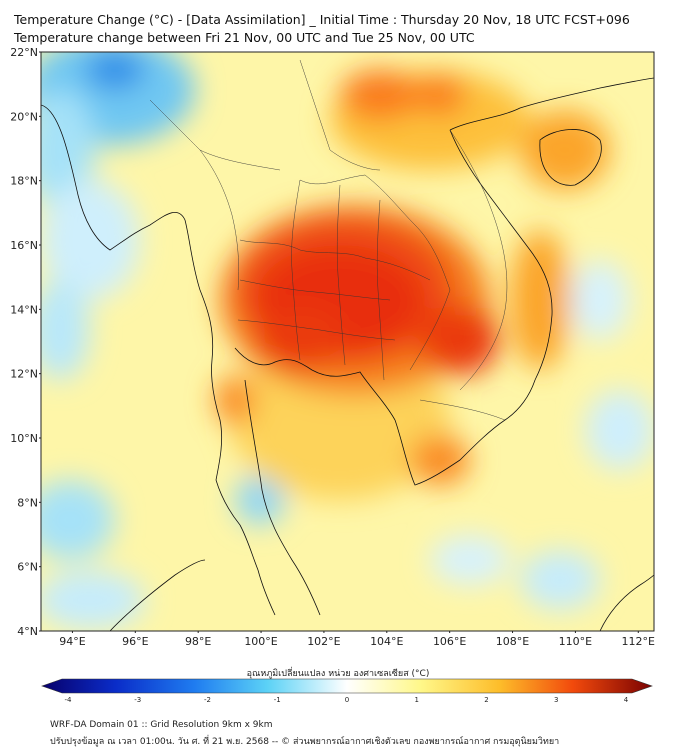  I want to click on latitude-label: 18°N, so click(24, 181).